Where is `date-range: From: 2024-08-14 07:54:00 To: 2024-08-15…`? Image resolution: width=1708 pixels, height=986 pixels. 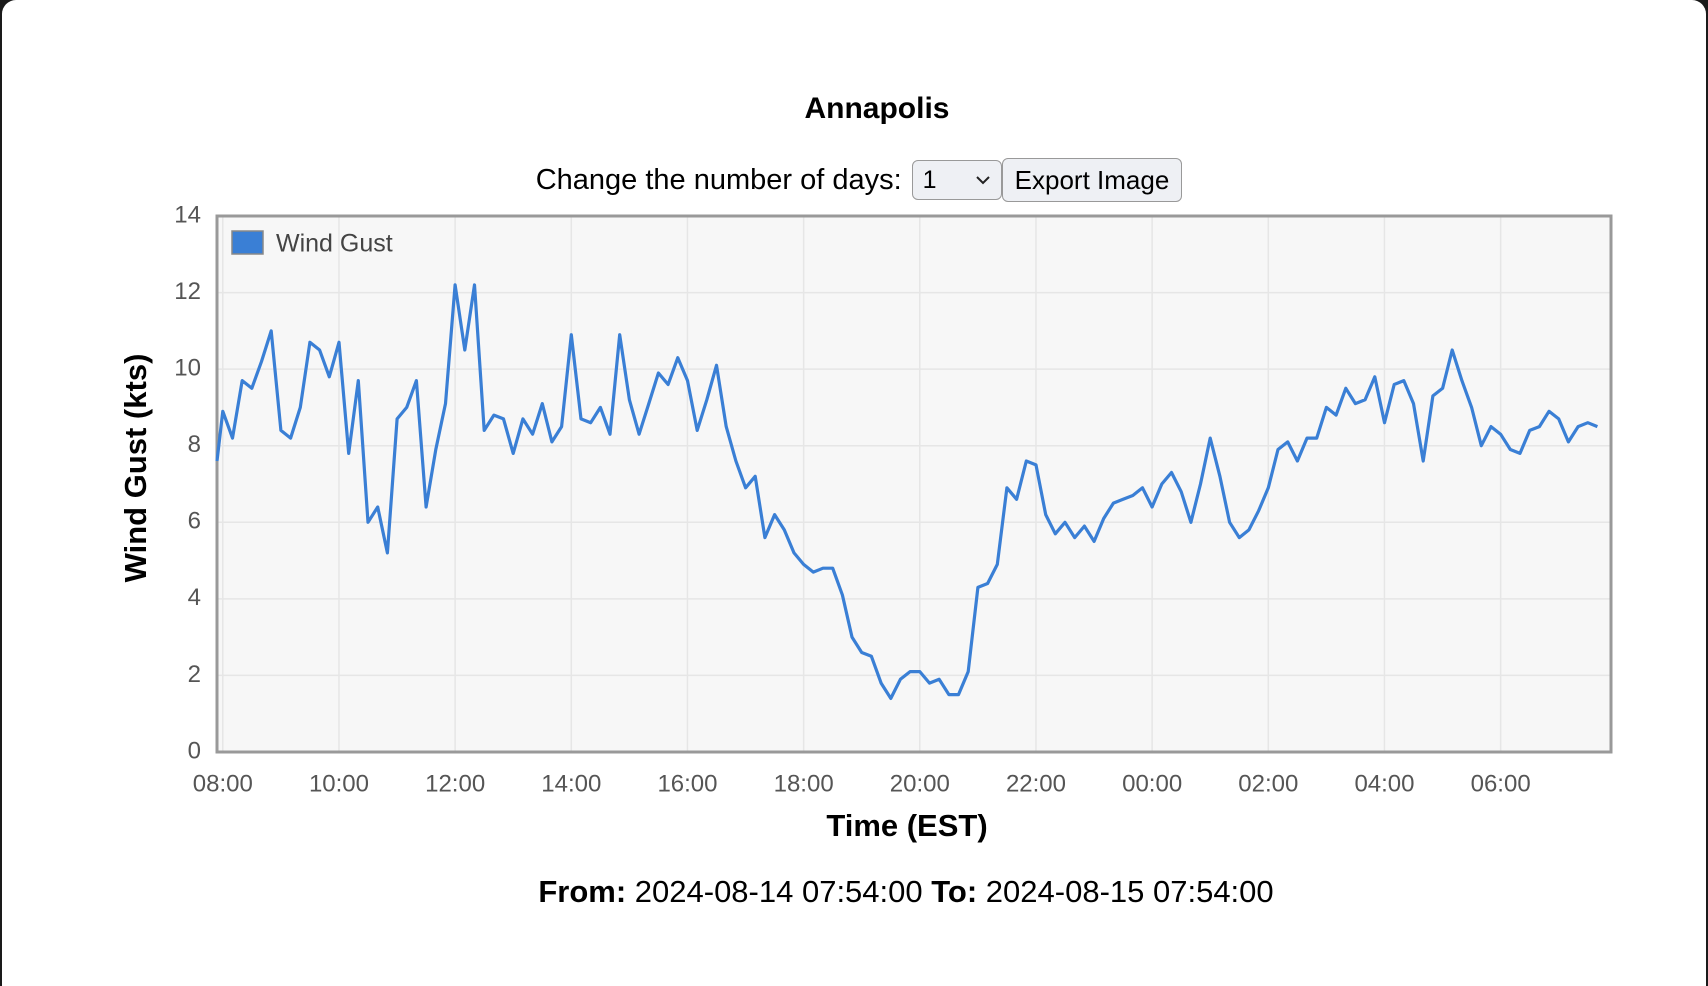
date-range: From: 2024-08-14 07:54:00 To: 2024-08-15… is located at coordinates (855, 892).